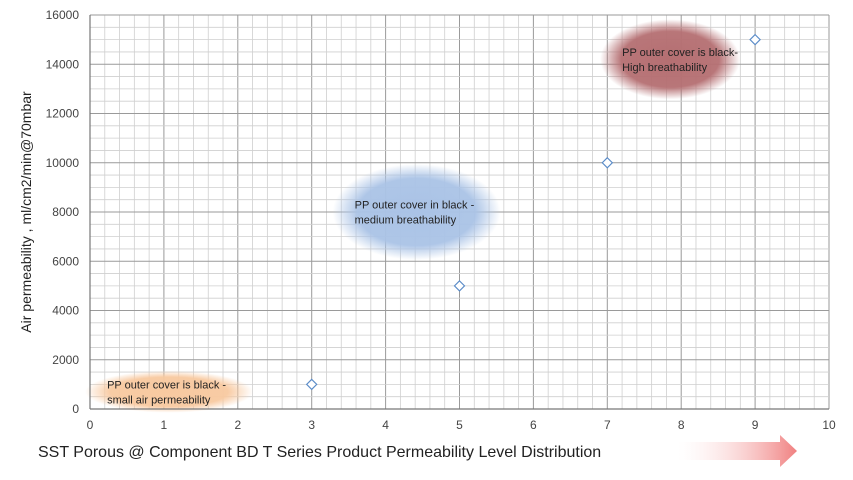 Image resolution: width=853 pixels, height=480 pixels. Describe the element at coordinates (65, 261) in the screenshot. I see `y-tick-label: 6000` at that location.